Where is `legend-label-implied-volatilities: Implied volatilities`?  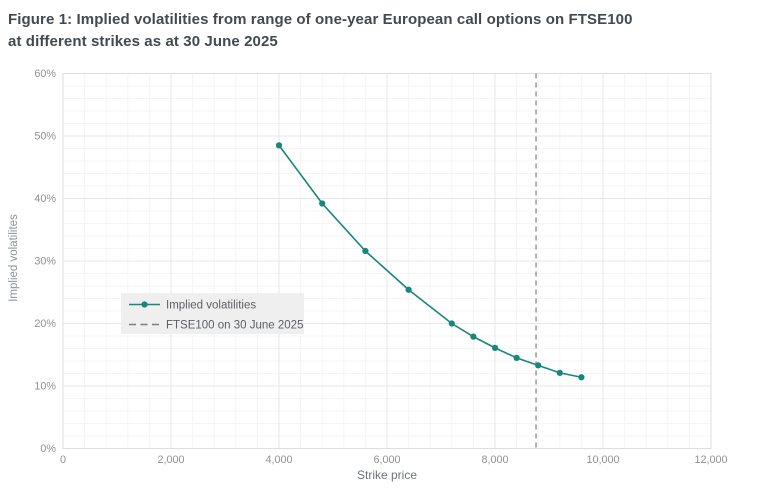
legend-label-implied-volatilities: Implied volatilities is located at coordinates (211, 305).